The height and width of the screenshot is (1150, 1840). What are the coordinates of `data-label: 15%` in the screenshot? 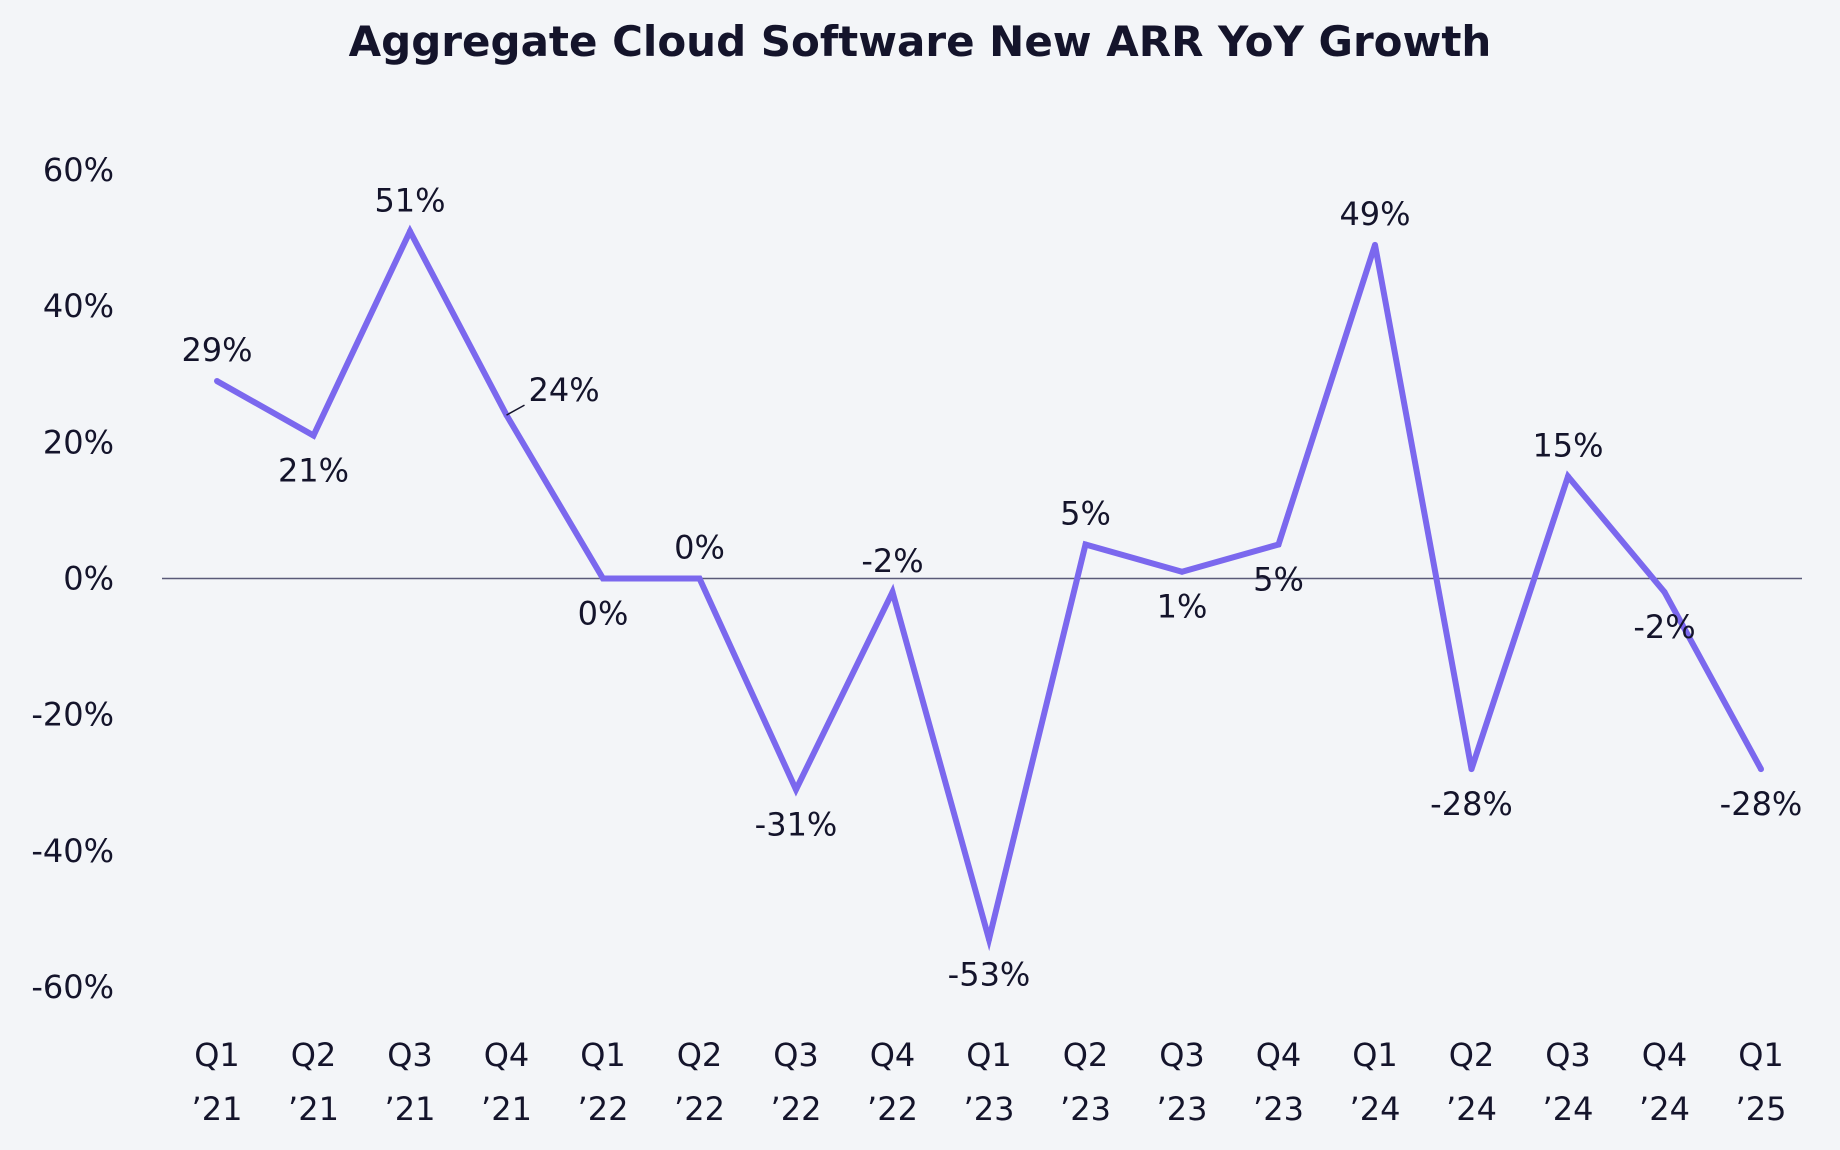 It's located at (1567, 445).